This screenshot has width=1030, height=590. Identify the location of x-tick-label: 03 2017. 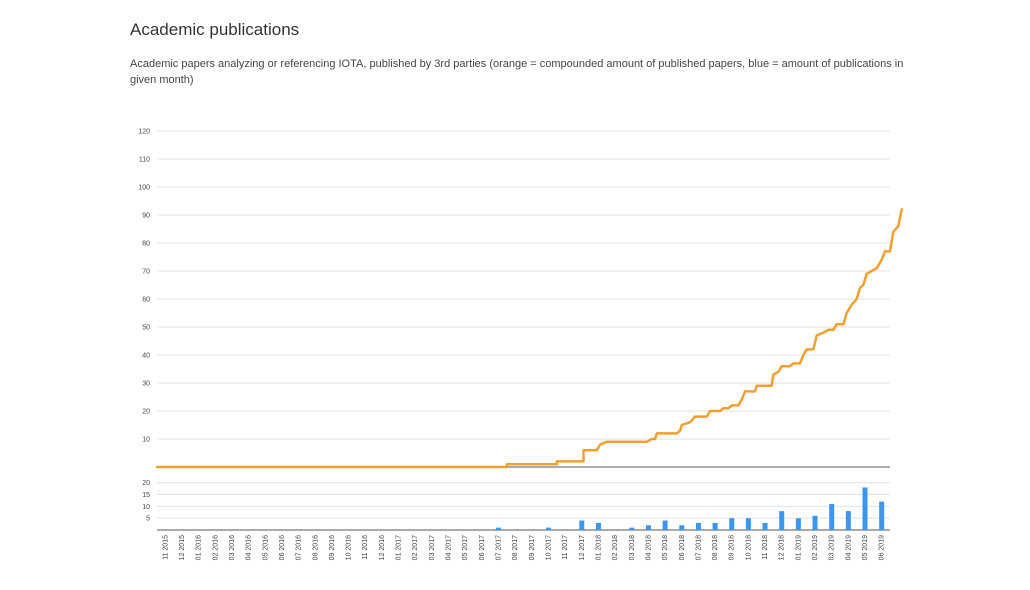
(432, 547).